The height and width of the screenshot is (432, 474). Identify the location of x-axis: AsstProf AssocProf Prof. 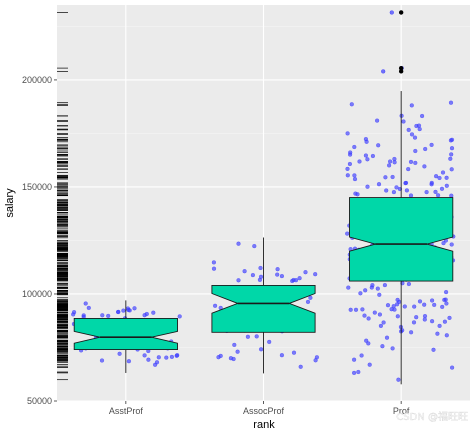
(259, 408).